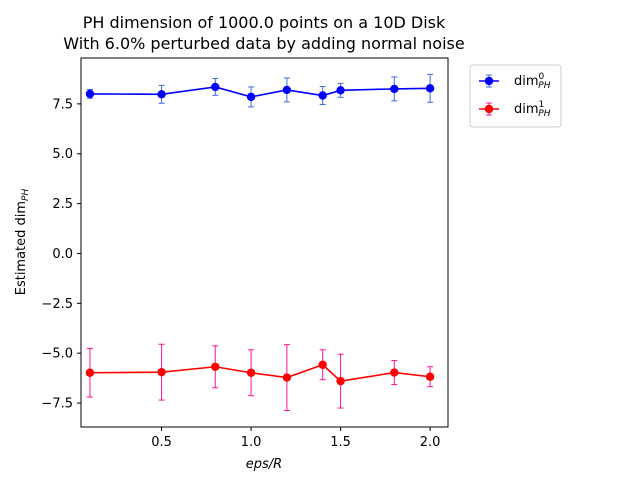 The width and height of the screenshot is (640, 480). What do you see at coordinates (251, 442) in the screenshot?
I see `x-tick-label: 1.0` at bounding box center [251, 442].